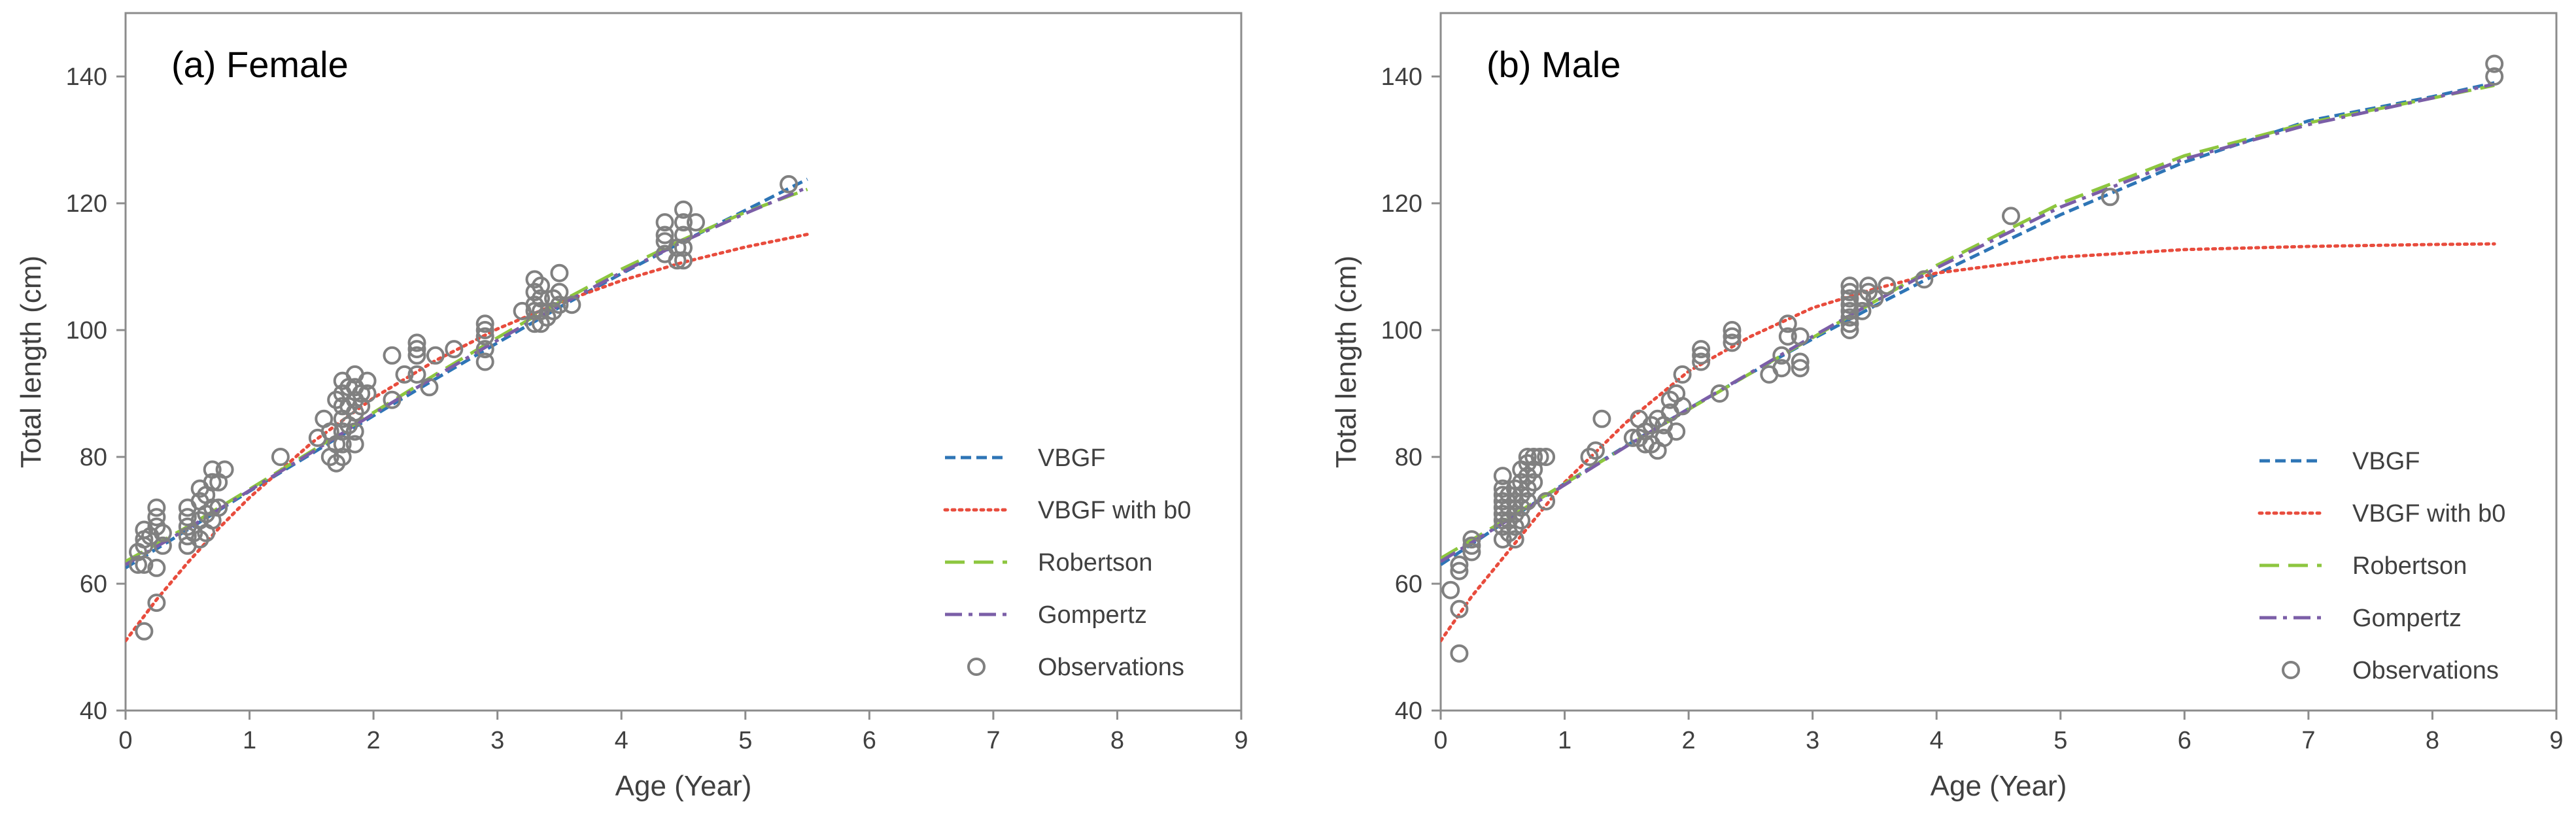 This screenshot has height=821, width=2576. What do you see at coordinates (993, 741) in the screenshot?
I see `x-tick-label: 7` at bounding box center [993, 741].